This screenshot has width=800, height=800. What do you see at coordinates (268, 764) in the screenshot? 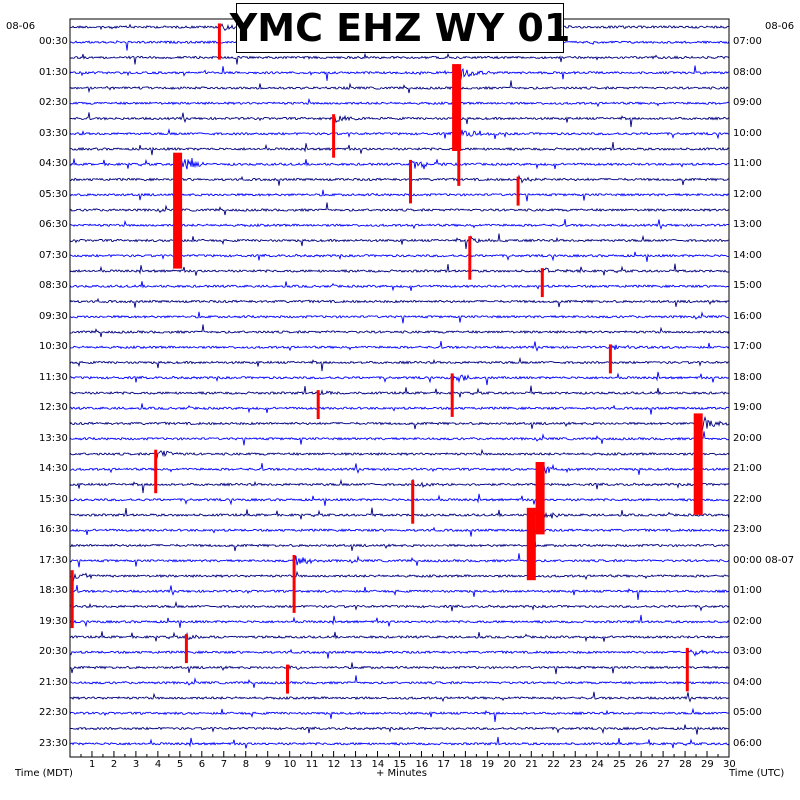
I see `x-tick-label: 9` at bounding box center [268, 764].